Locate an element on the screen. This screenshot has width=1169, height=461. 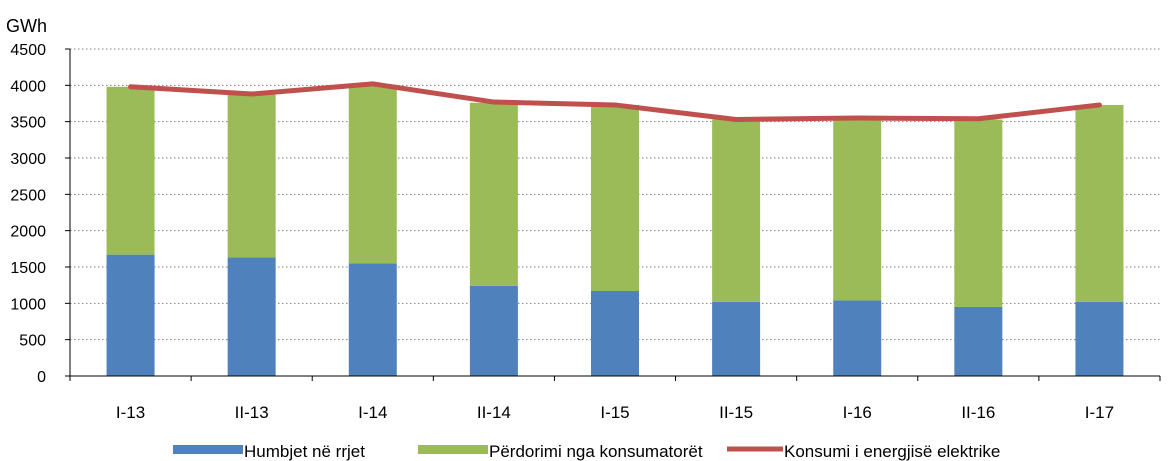
x-tick-label: I-15 is located at coordinates (614, 412).